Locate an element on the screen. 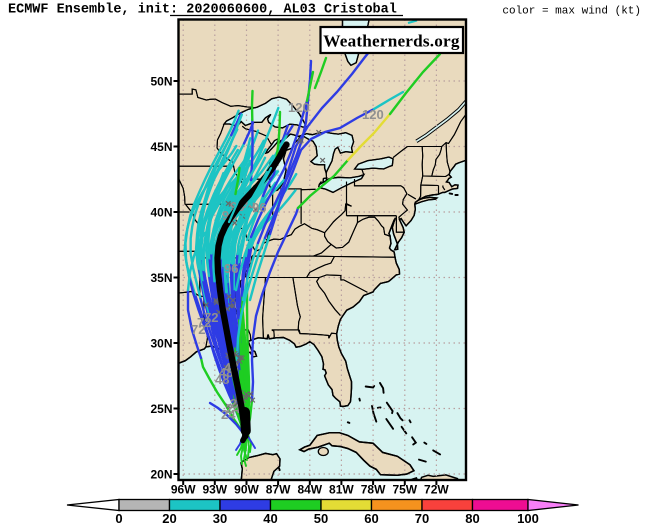 This screenshot has width=646, height=532. svg-text: 84W is located at coordinates (309, 490).